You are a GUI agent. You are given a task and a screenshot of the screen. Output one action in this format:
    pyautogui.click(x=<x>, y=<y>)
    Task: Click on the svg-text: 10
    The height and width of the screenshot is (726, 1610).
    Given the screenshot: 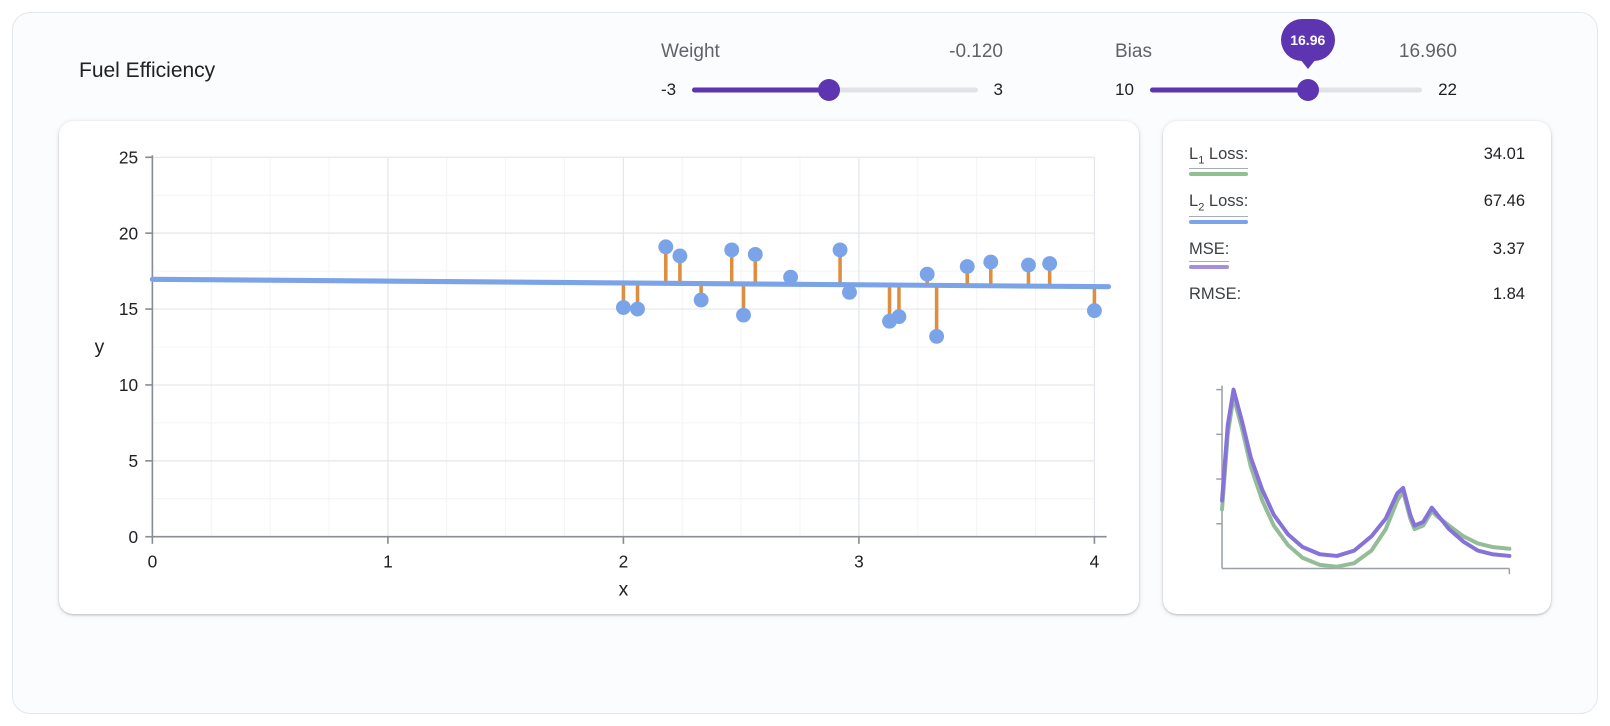 What is the action you would take?
    pyautogui.click(x=128, y=385)
    